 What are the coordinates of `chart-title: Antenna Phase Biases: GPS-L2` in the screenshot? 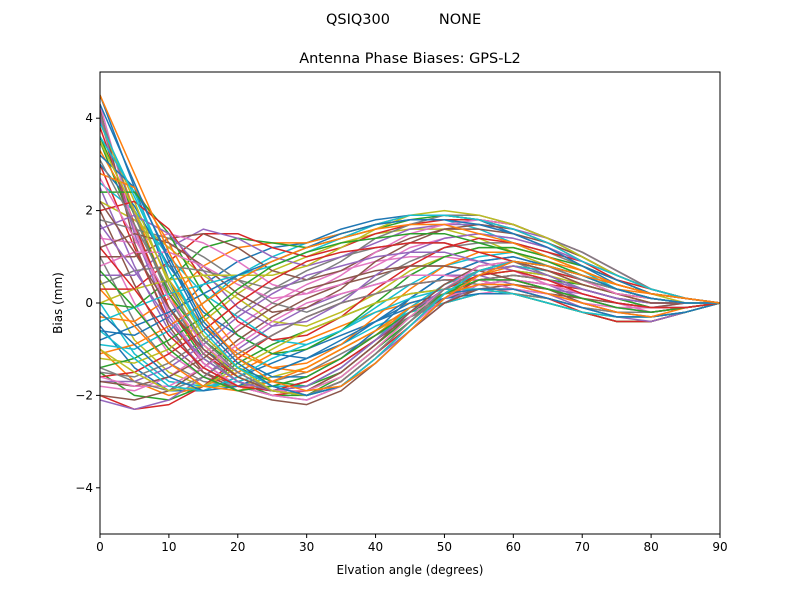 It's located at (410, 59).